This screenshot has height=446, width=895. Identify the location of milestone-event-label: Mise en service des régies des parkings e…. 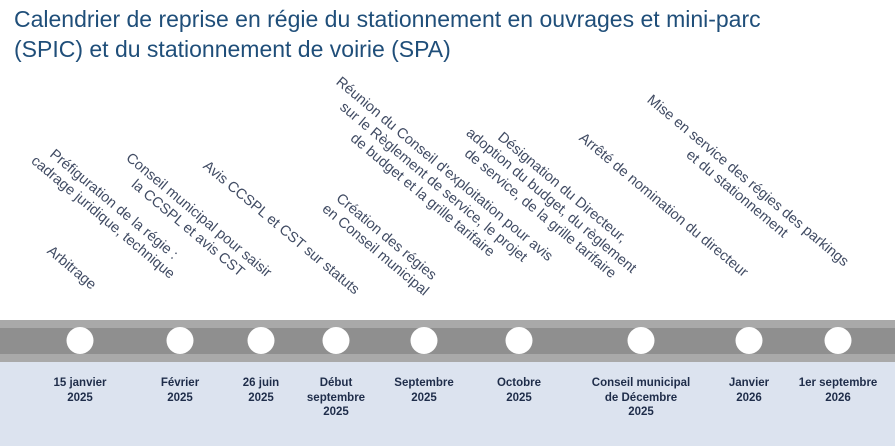
(742, 188).